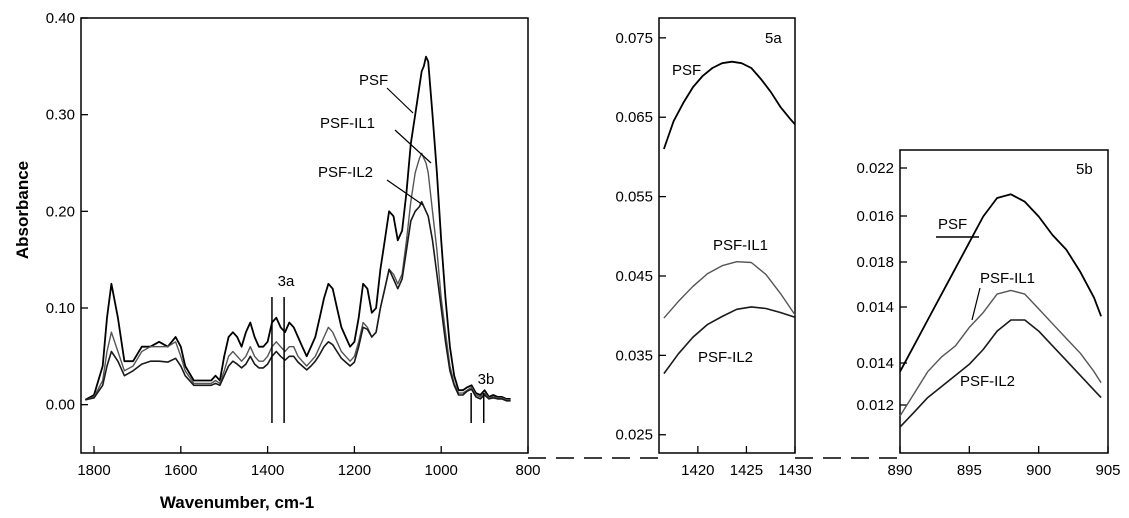 The width and height of the screenshot is (1129, 518). Describe the element at coordinates (773, 38) in the screenshot. I see `annotation-5a: 5a` at that location.